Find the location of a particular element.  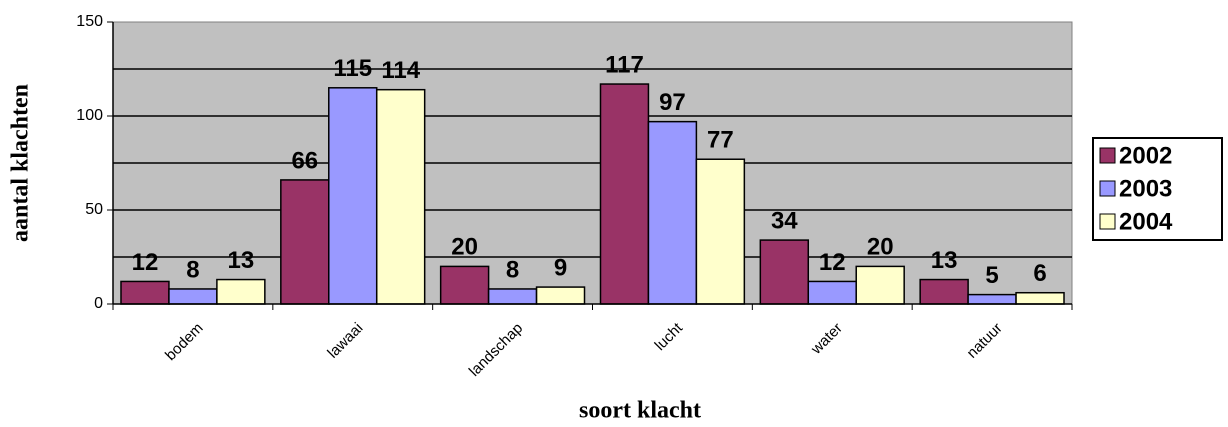

value-label: 66 is located at coordinates (304, 160).